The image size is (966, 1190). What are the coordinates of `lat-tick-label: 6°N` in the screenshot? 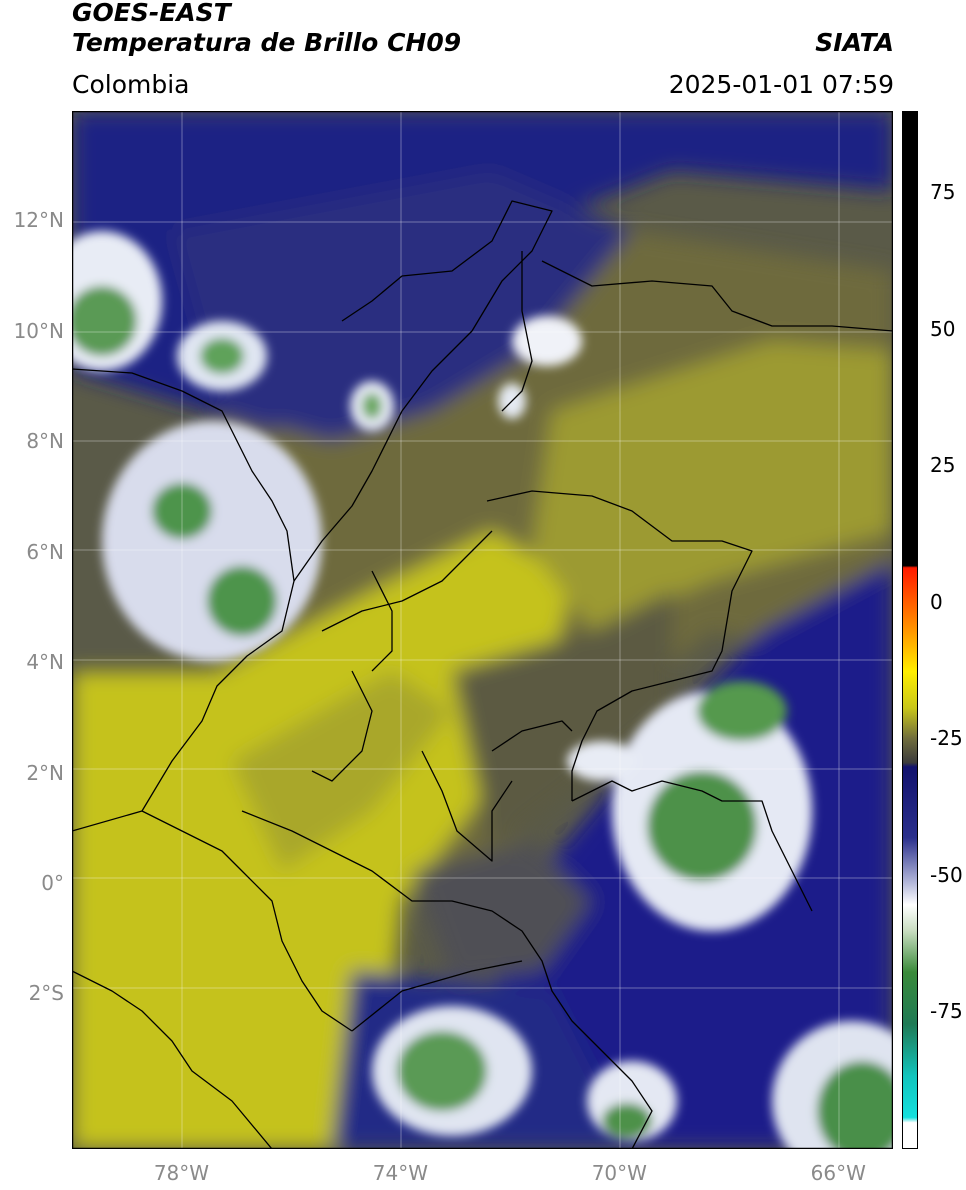 It's located at (45, 551).